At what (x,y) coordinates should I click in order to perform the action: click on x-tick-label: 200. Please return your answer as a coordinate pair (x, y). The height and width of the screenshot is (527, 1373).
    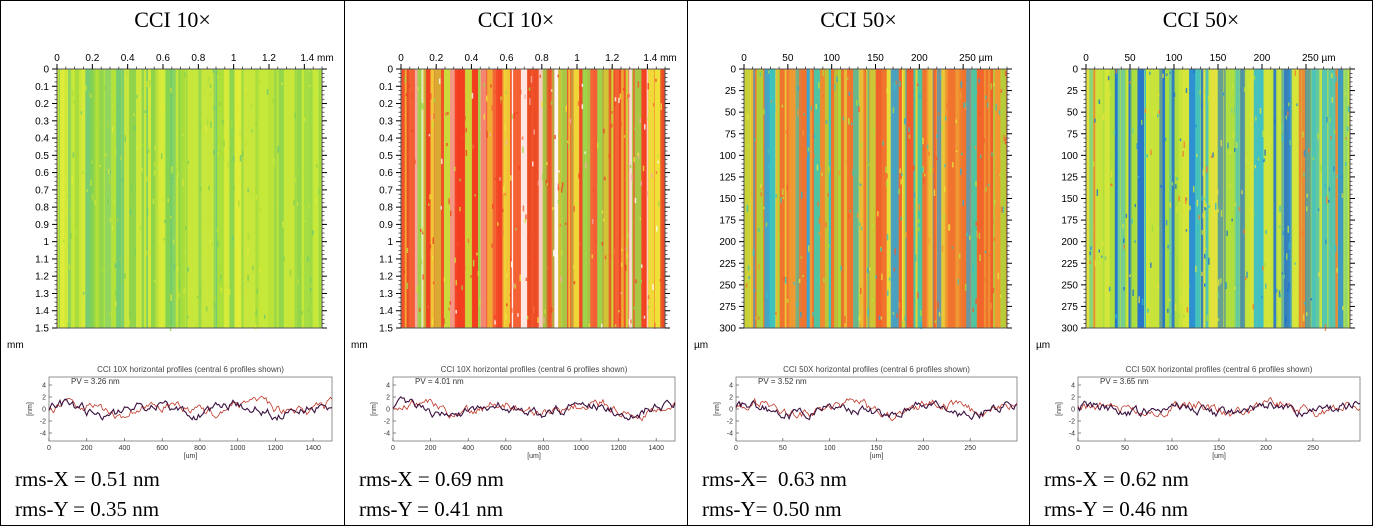
    Looking at the image, I should click on (1262, 58).